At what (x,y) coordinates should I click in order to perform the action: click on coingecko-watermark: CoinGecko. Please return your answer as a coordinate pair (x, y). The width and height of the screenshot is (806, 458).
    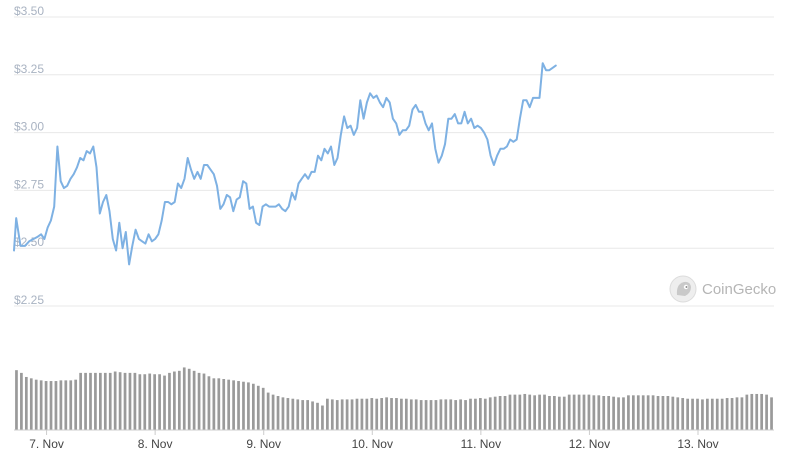
    Looking at the image, I should click on (722, 289).